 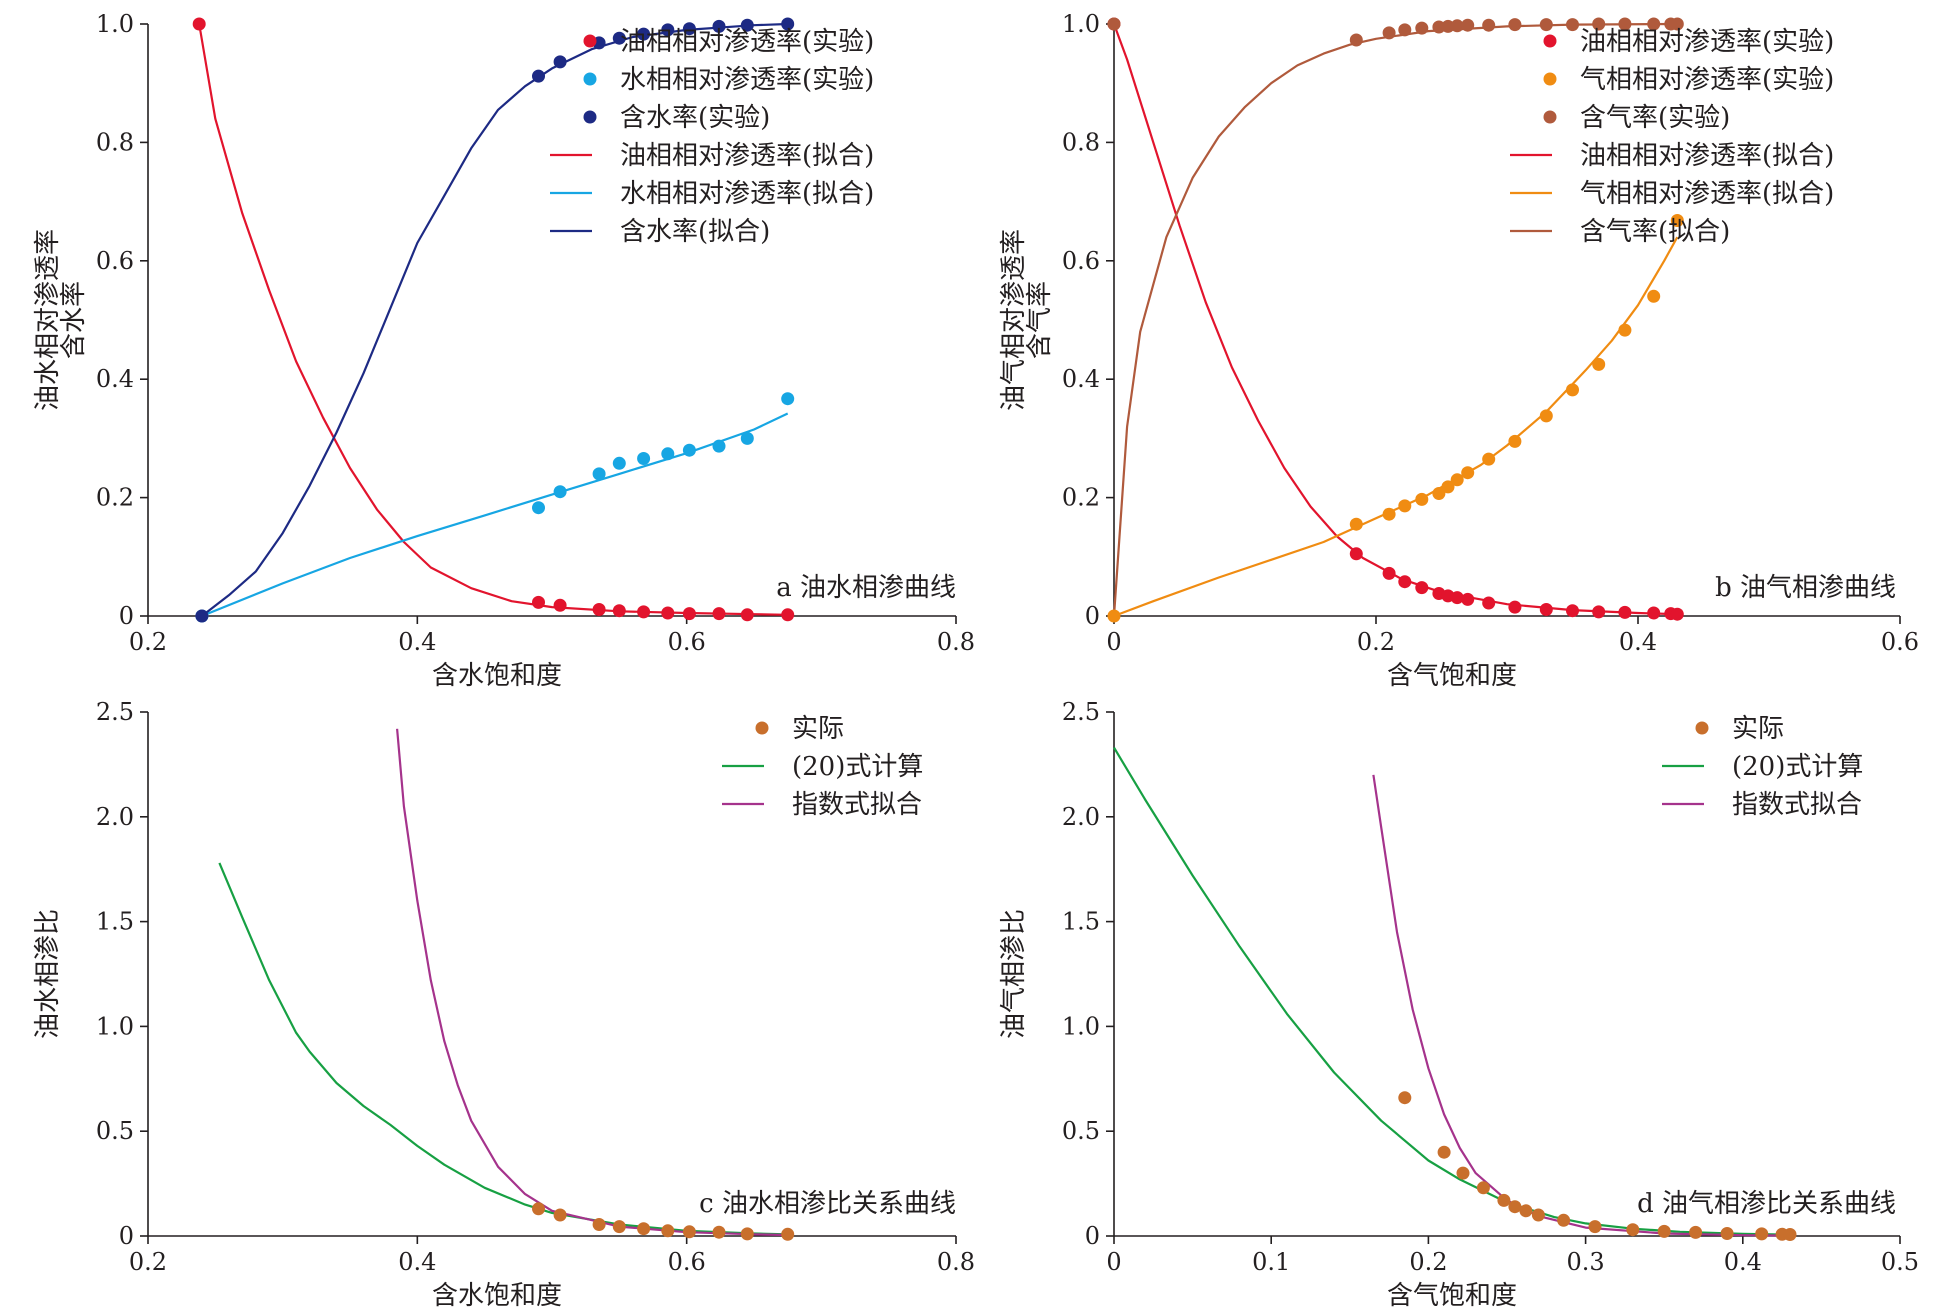 What do you see at coordinates (1655, 232) in the screenshot?
I see `legend-label: 含气率(拟合)` at bounding box center [1655, 232].